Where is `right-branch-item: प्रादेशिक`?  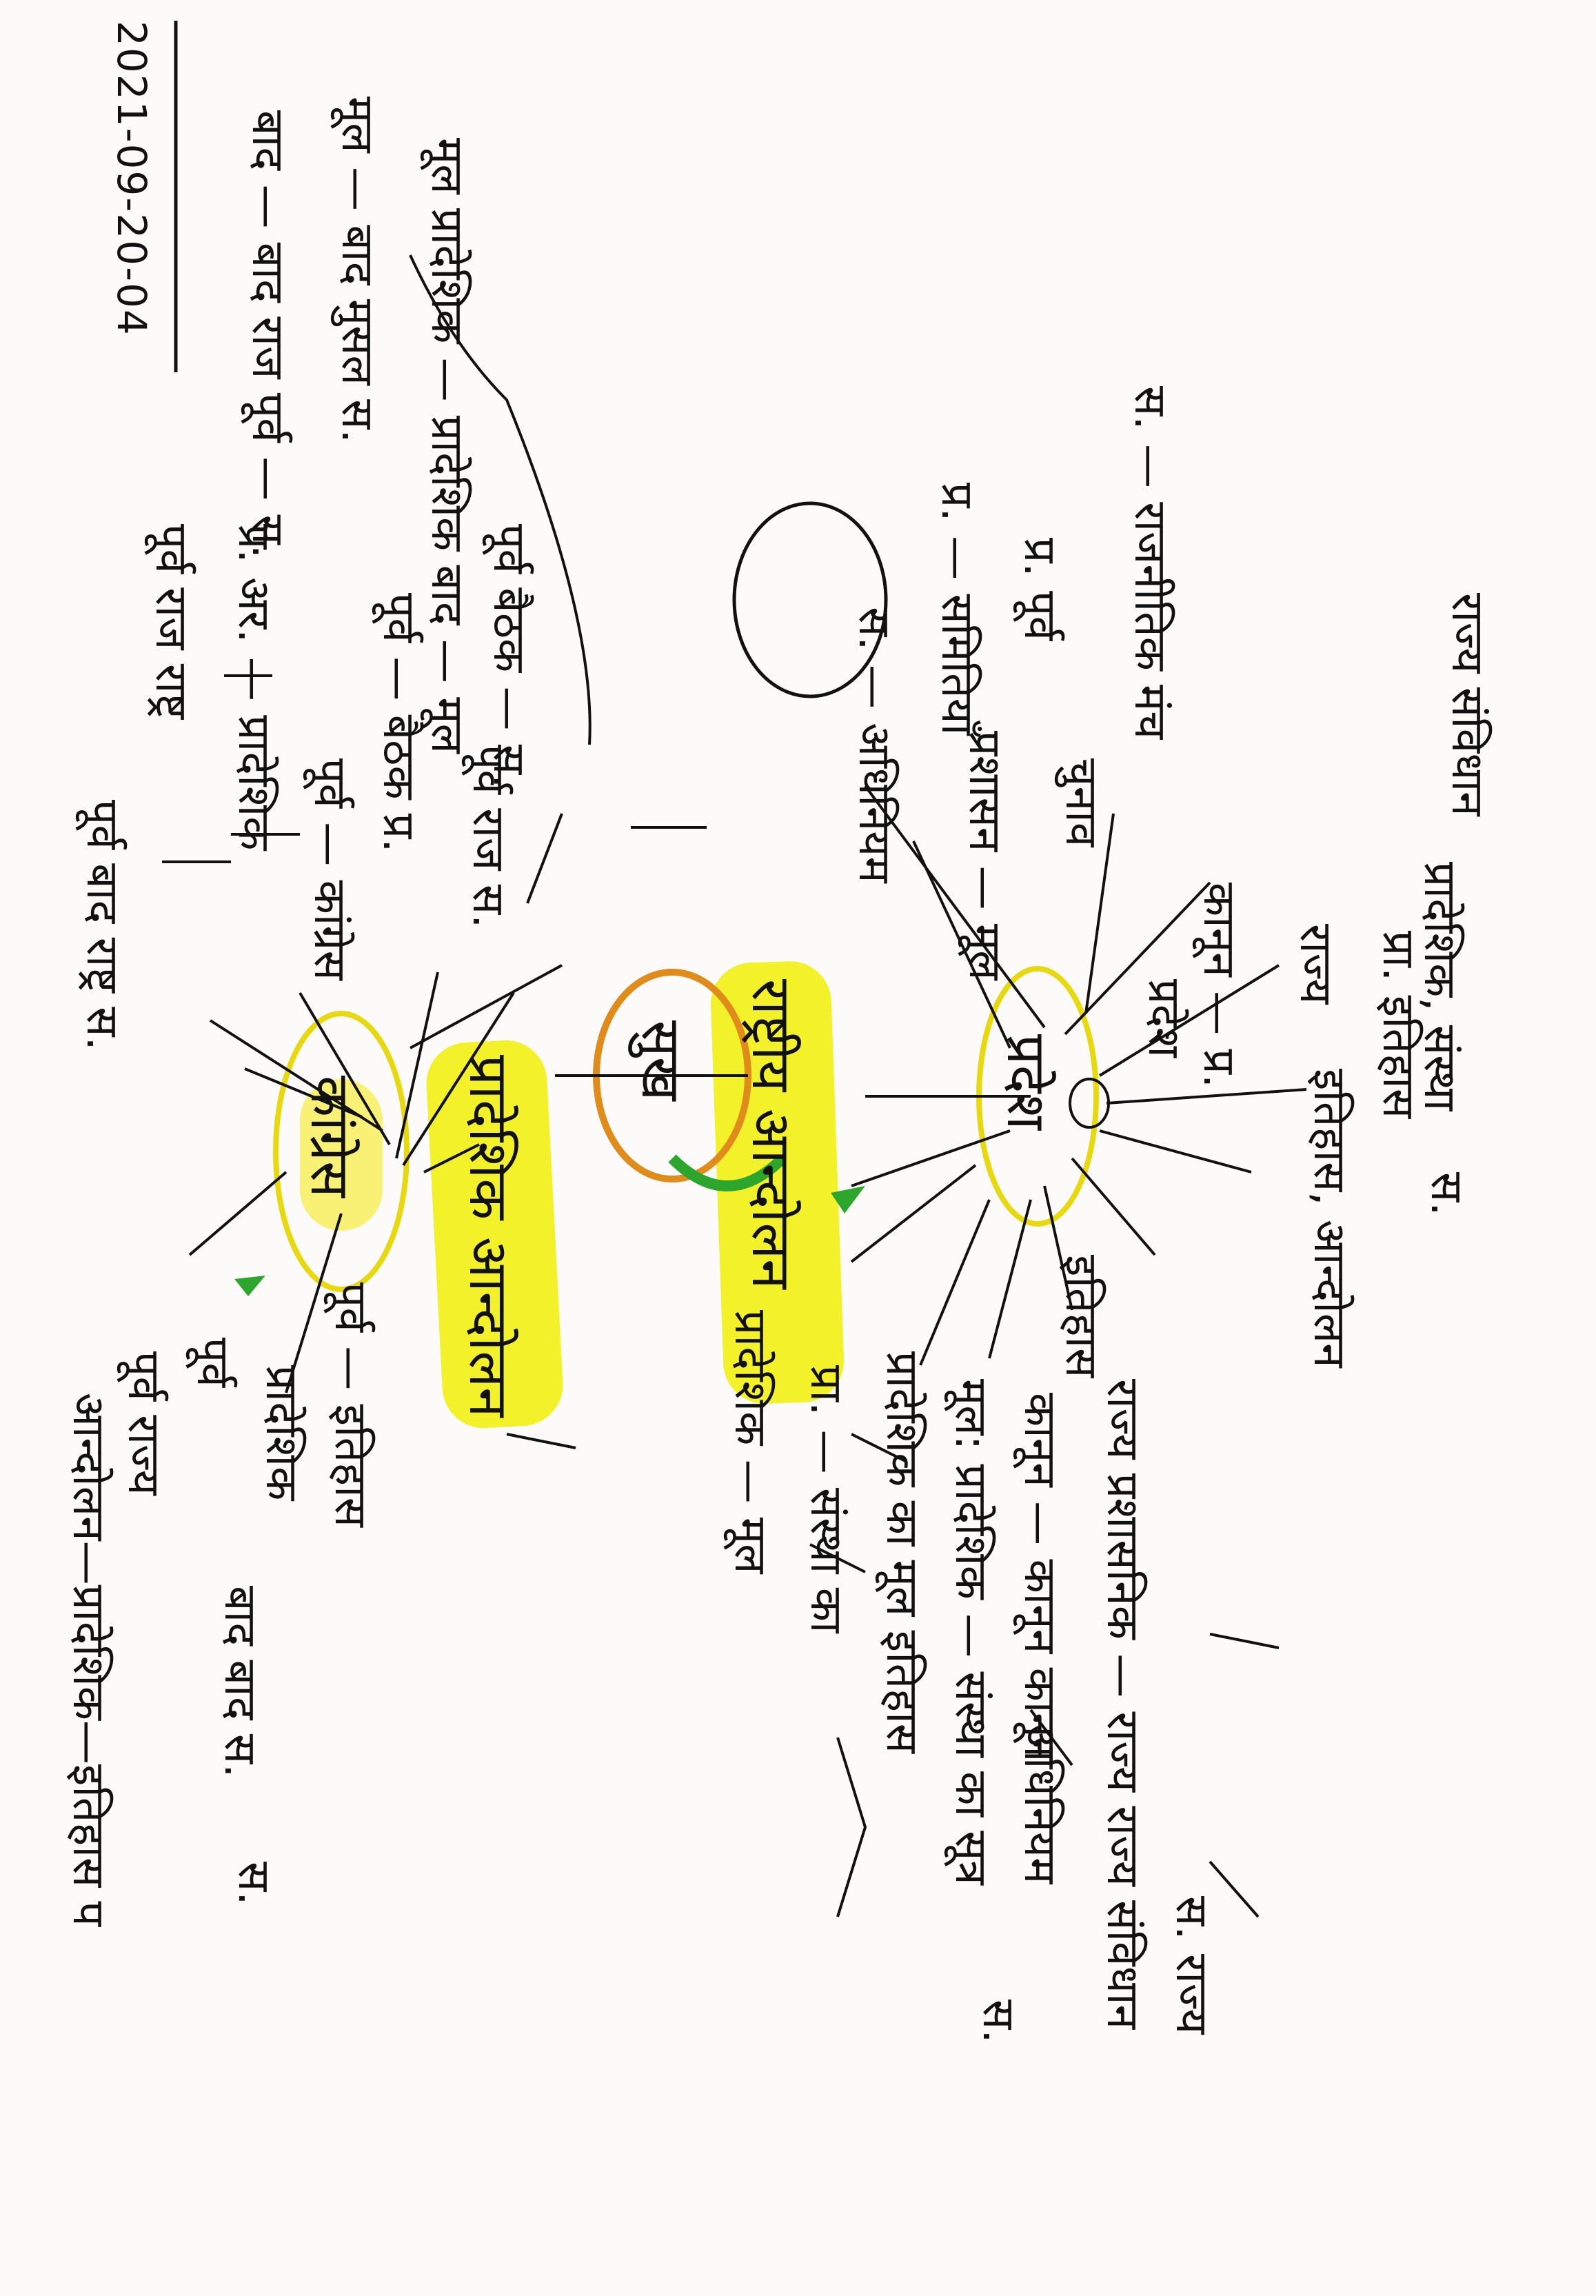 right-branch-item: प्रादेशिक is located at coordinates (281, 1433).